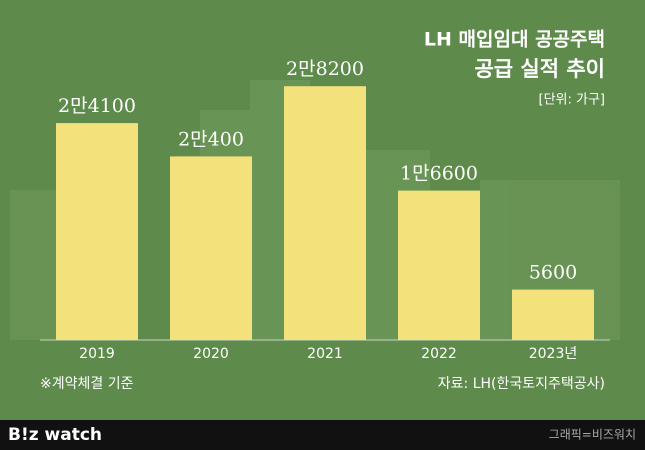 Image resolution: width=645 pixels, height=450 pixels. What do you see at coordinates (211, 354) in the screenshot?
I see `x-tick-label: 2020` at bounding box center [211, 354].